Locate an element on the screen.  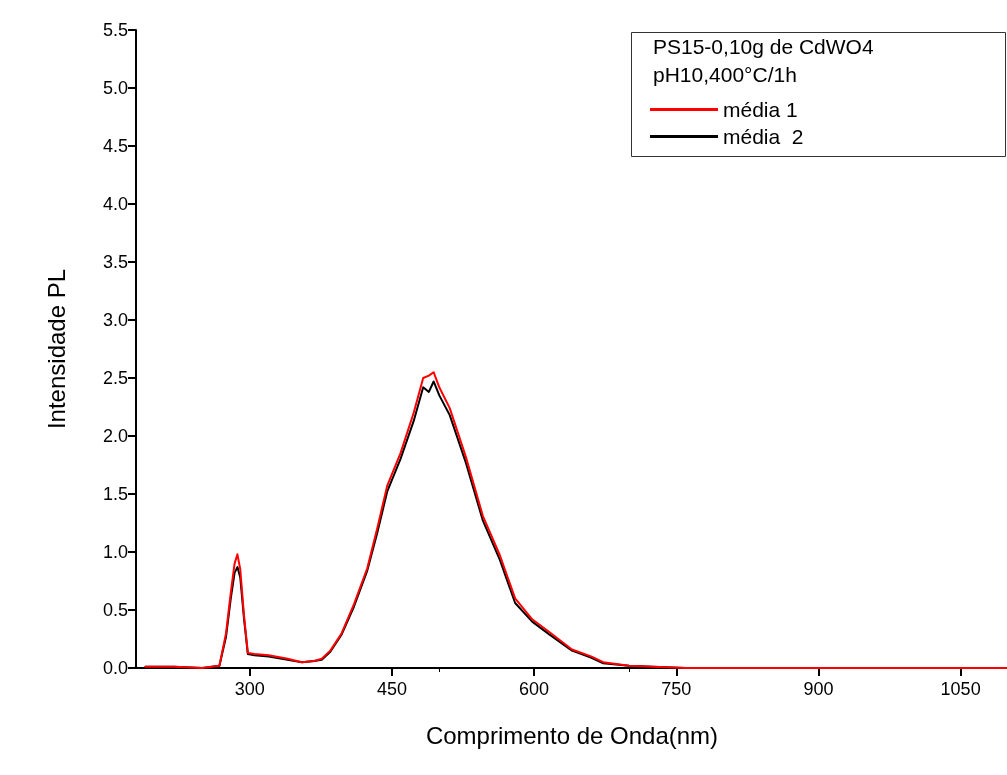
x-tick-label: 300 is located at coordinates (249, 689).